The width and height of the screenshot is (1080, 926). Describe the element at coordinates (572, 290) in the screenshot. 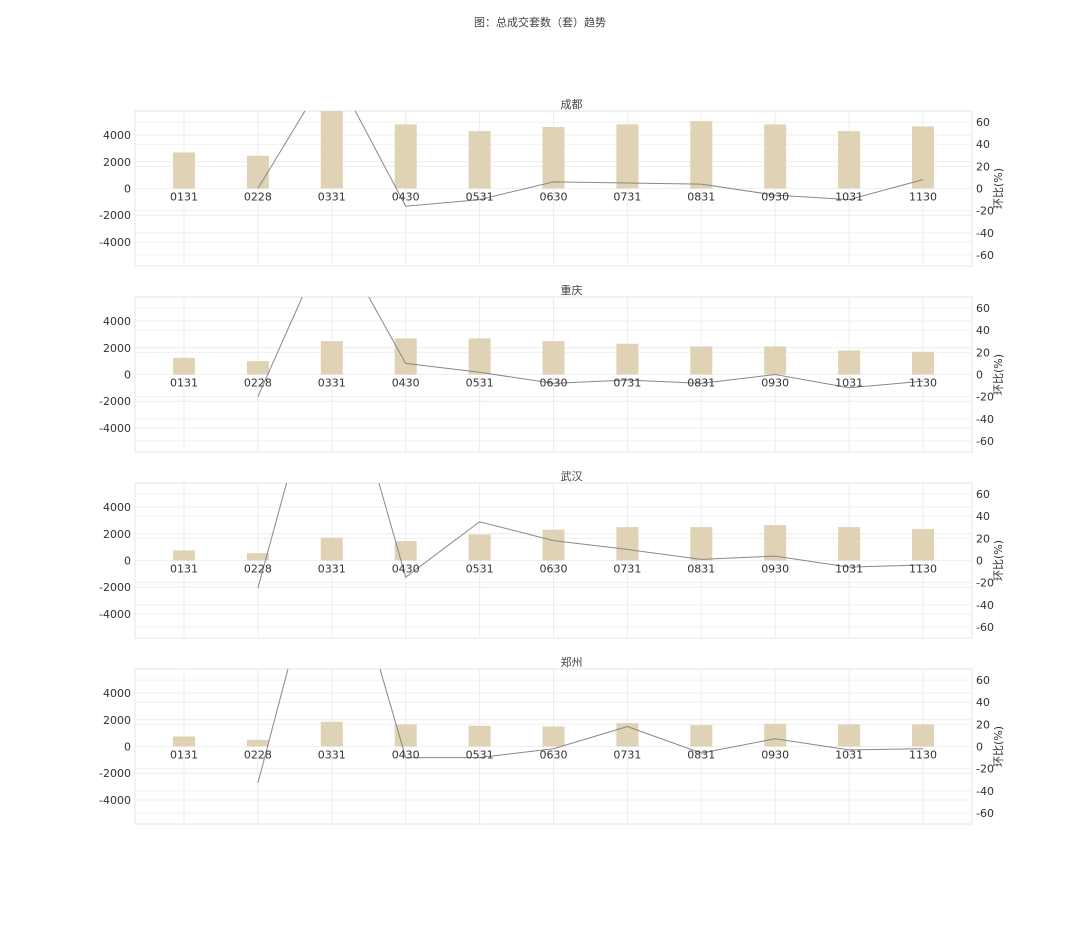

I see `panel-title: 重庆` at that location.